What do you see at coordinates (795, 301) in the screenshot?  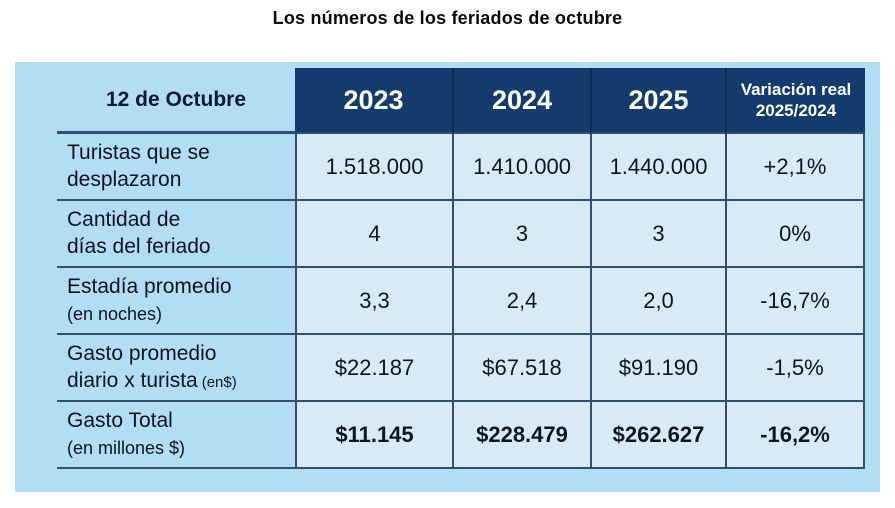 I see `value-estadia-variation: -16,7%` at bounding box center [795, 301].